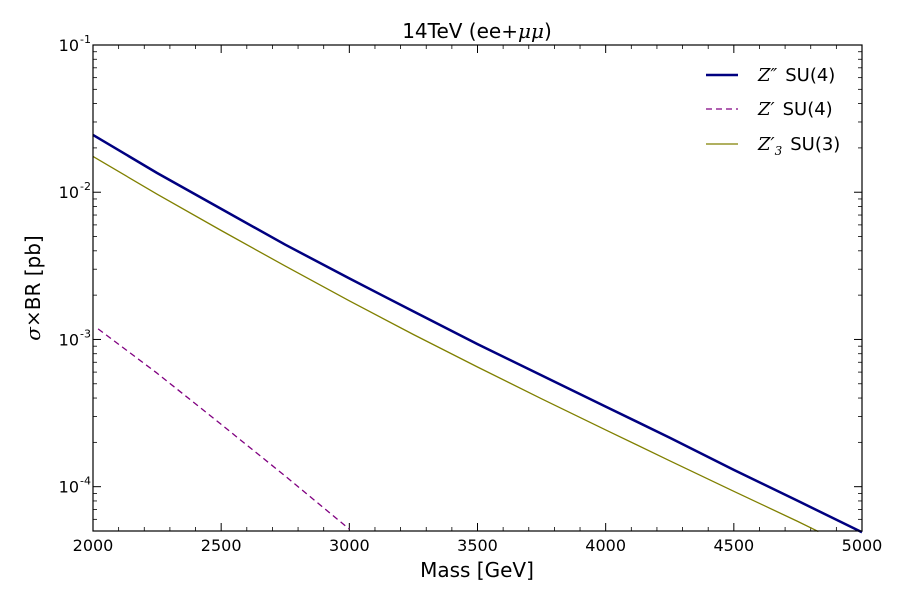  I want to click on x-tick-label: 4000, so click(605, 545).